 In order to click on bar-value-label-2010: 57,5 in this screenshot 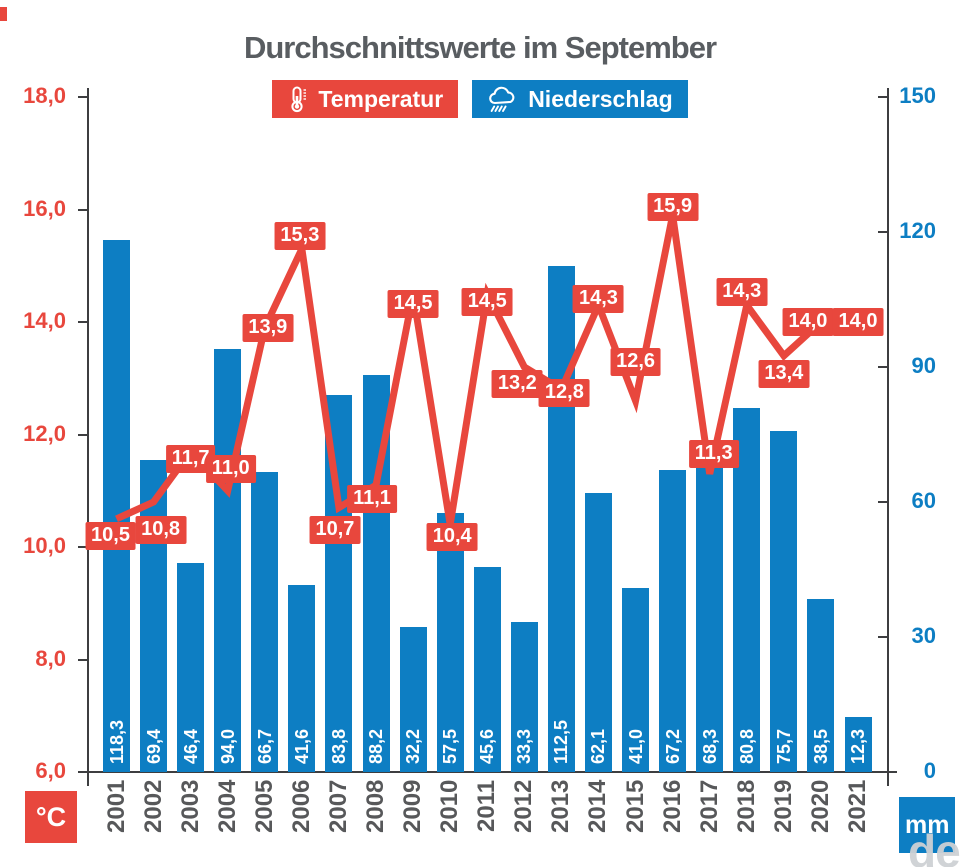, I will do `click(450, 746)`.